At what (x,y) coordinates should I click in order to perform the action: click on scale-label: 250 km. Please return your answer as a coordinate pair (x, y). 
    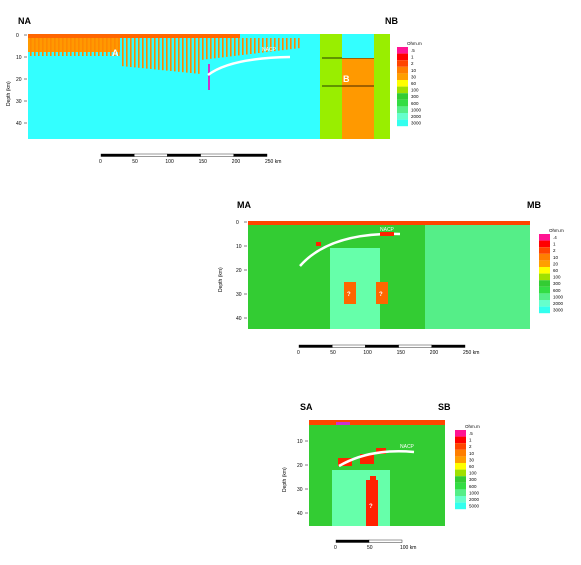
    Looking at the image, I should click on (273, 162).